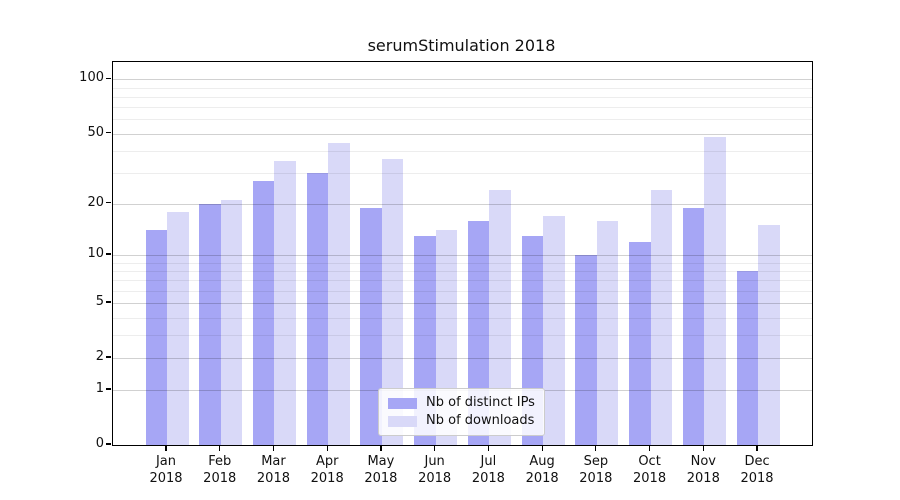  Describe the element at coordinates (586, 350) in the screenshot. I see `bar-distinct-ips-sep` at that location.